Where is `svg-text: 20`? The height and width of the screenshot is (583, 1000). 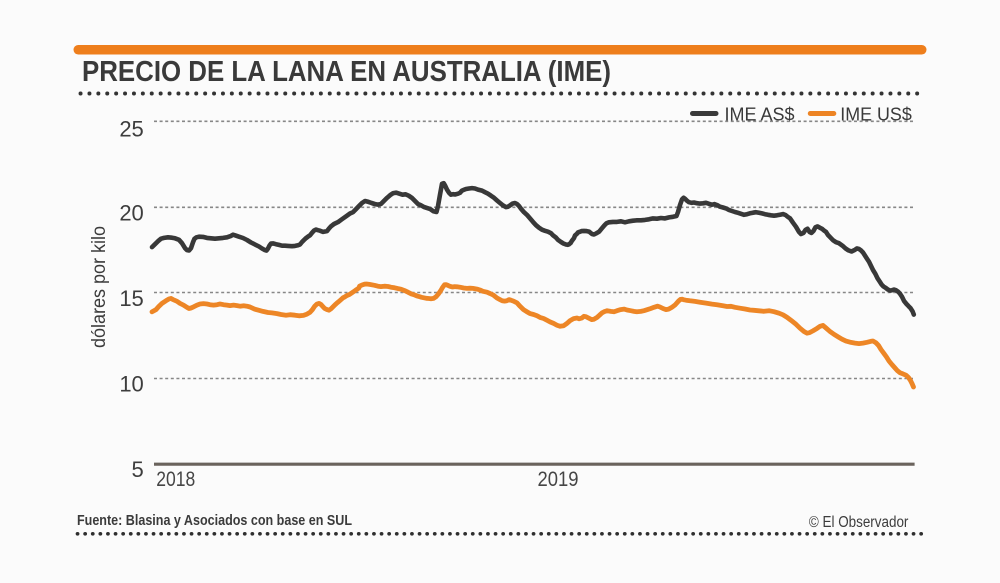 svg-text: 20 is located at coordinates (131, 213).